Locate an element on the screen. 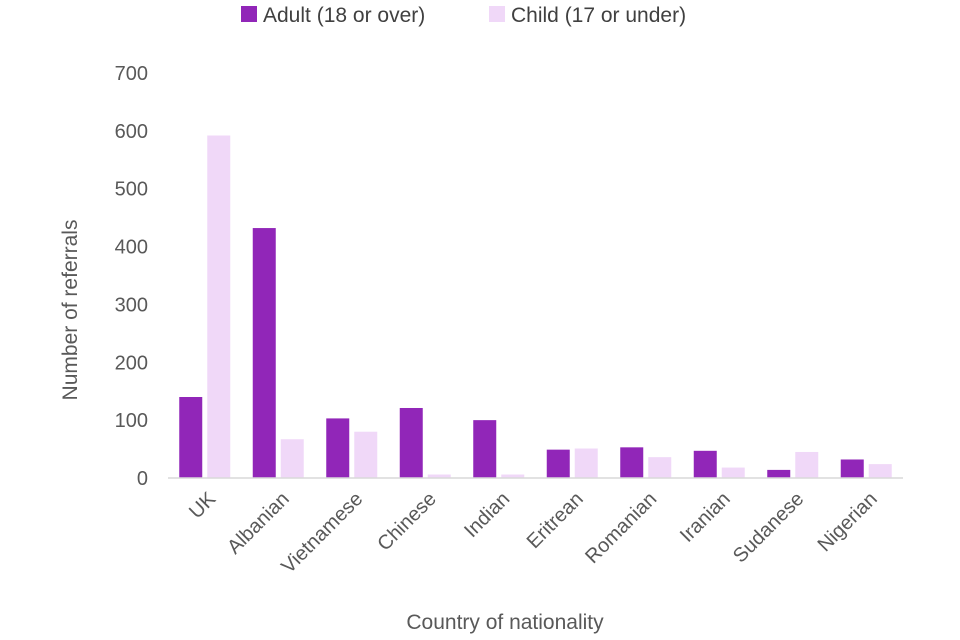 The image size is (960, 640). bar-adult-uk is located at coordinates (191, 437).